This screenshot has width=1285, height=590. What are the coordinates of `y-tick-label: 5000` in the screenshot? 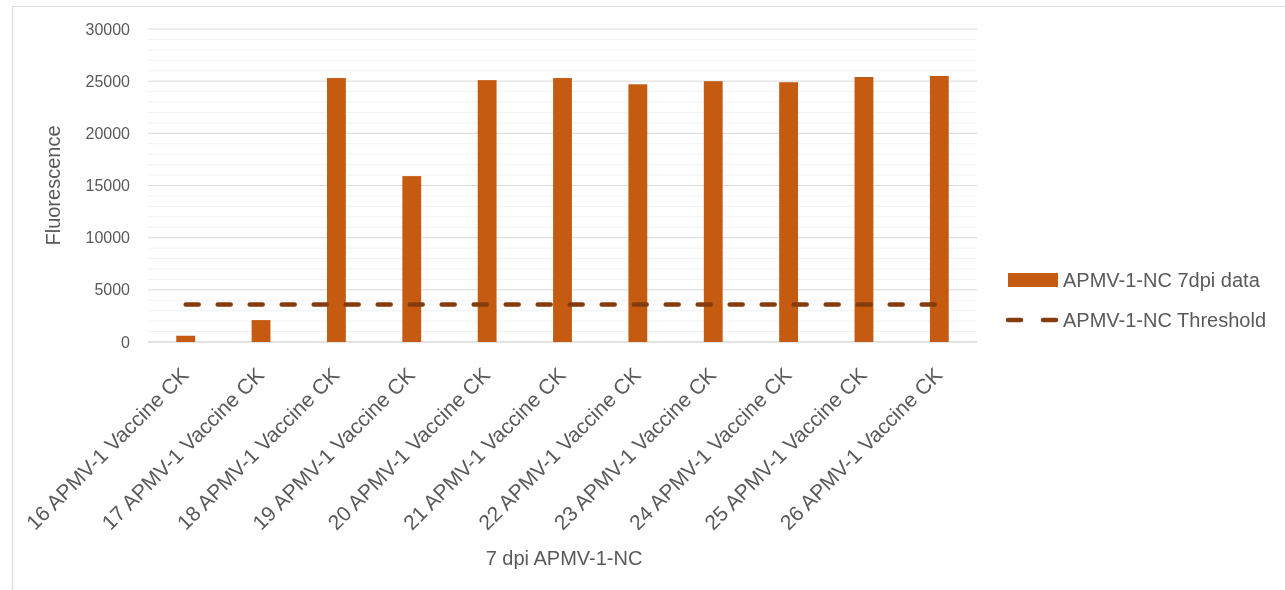 It's located at (112, 290).